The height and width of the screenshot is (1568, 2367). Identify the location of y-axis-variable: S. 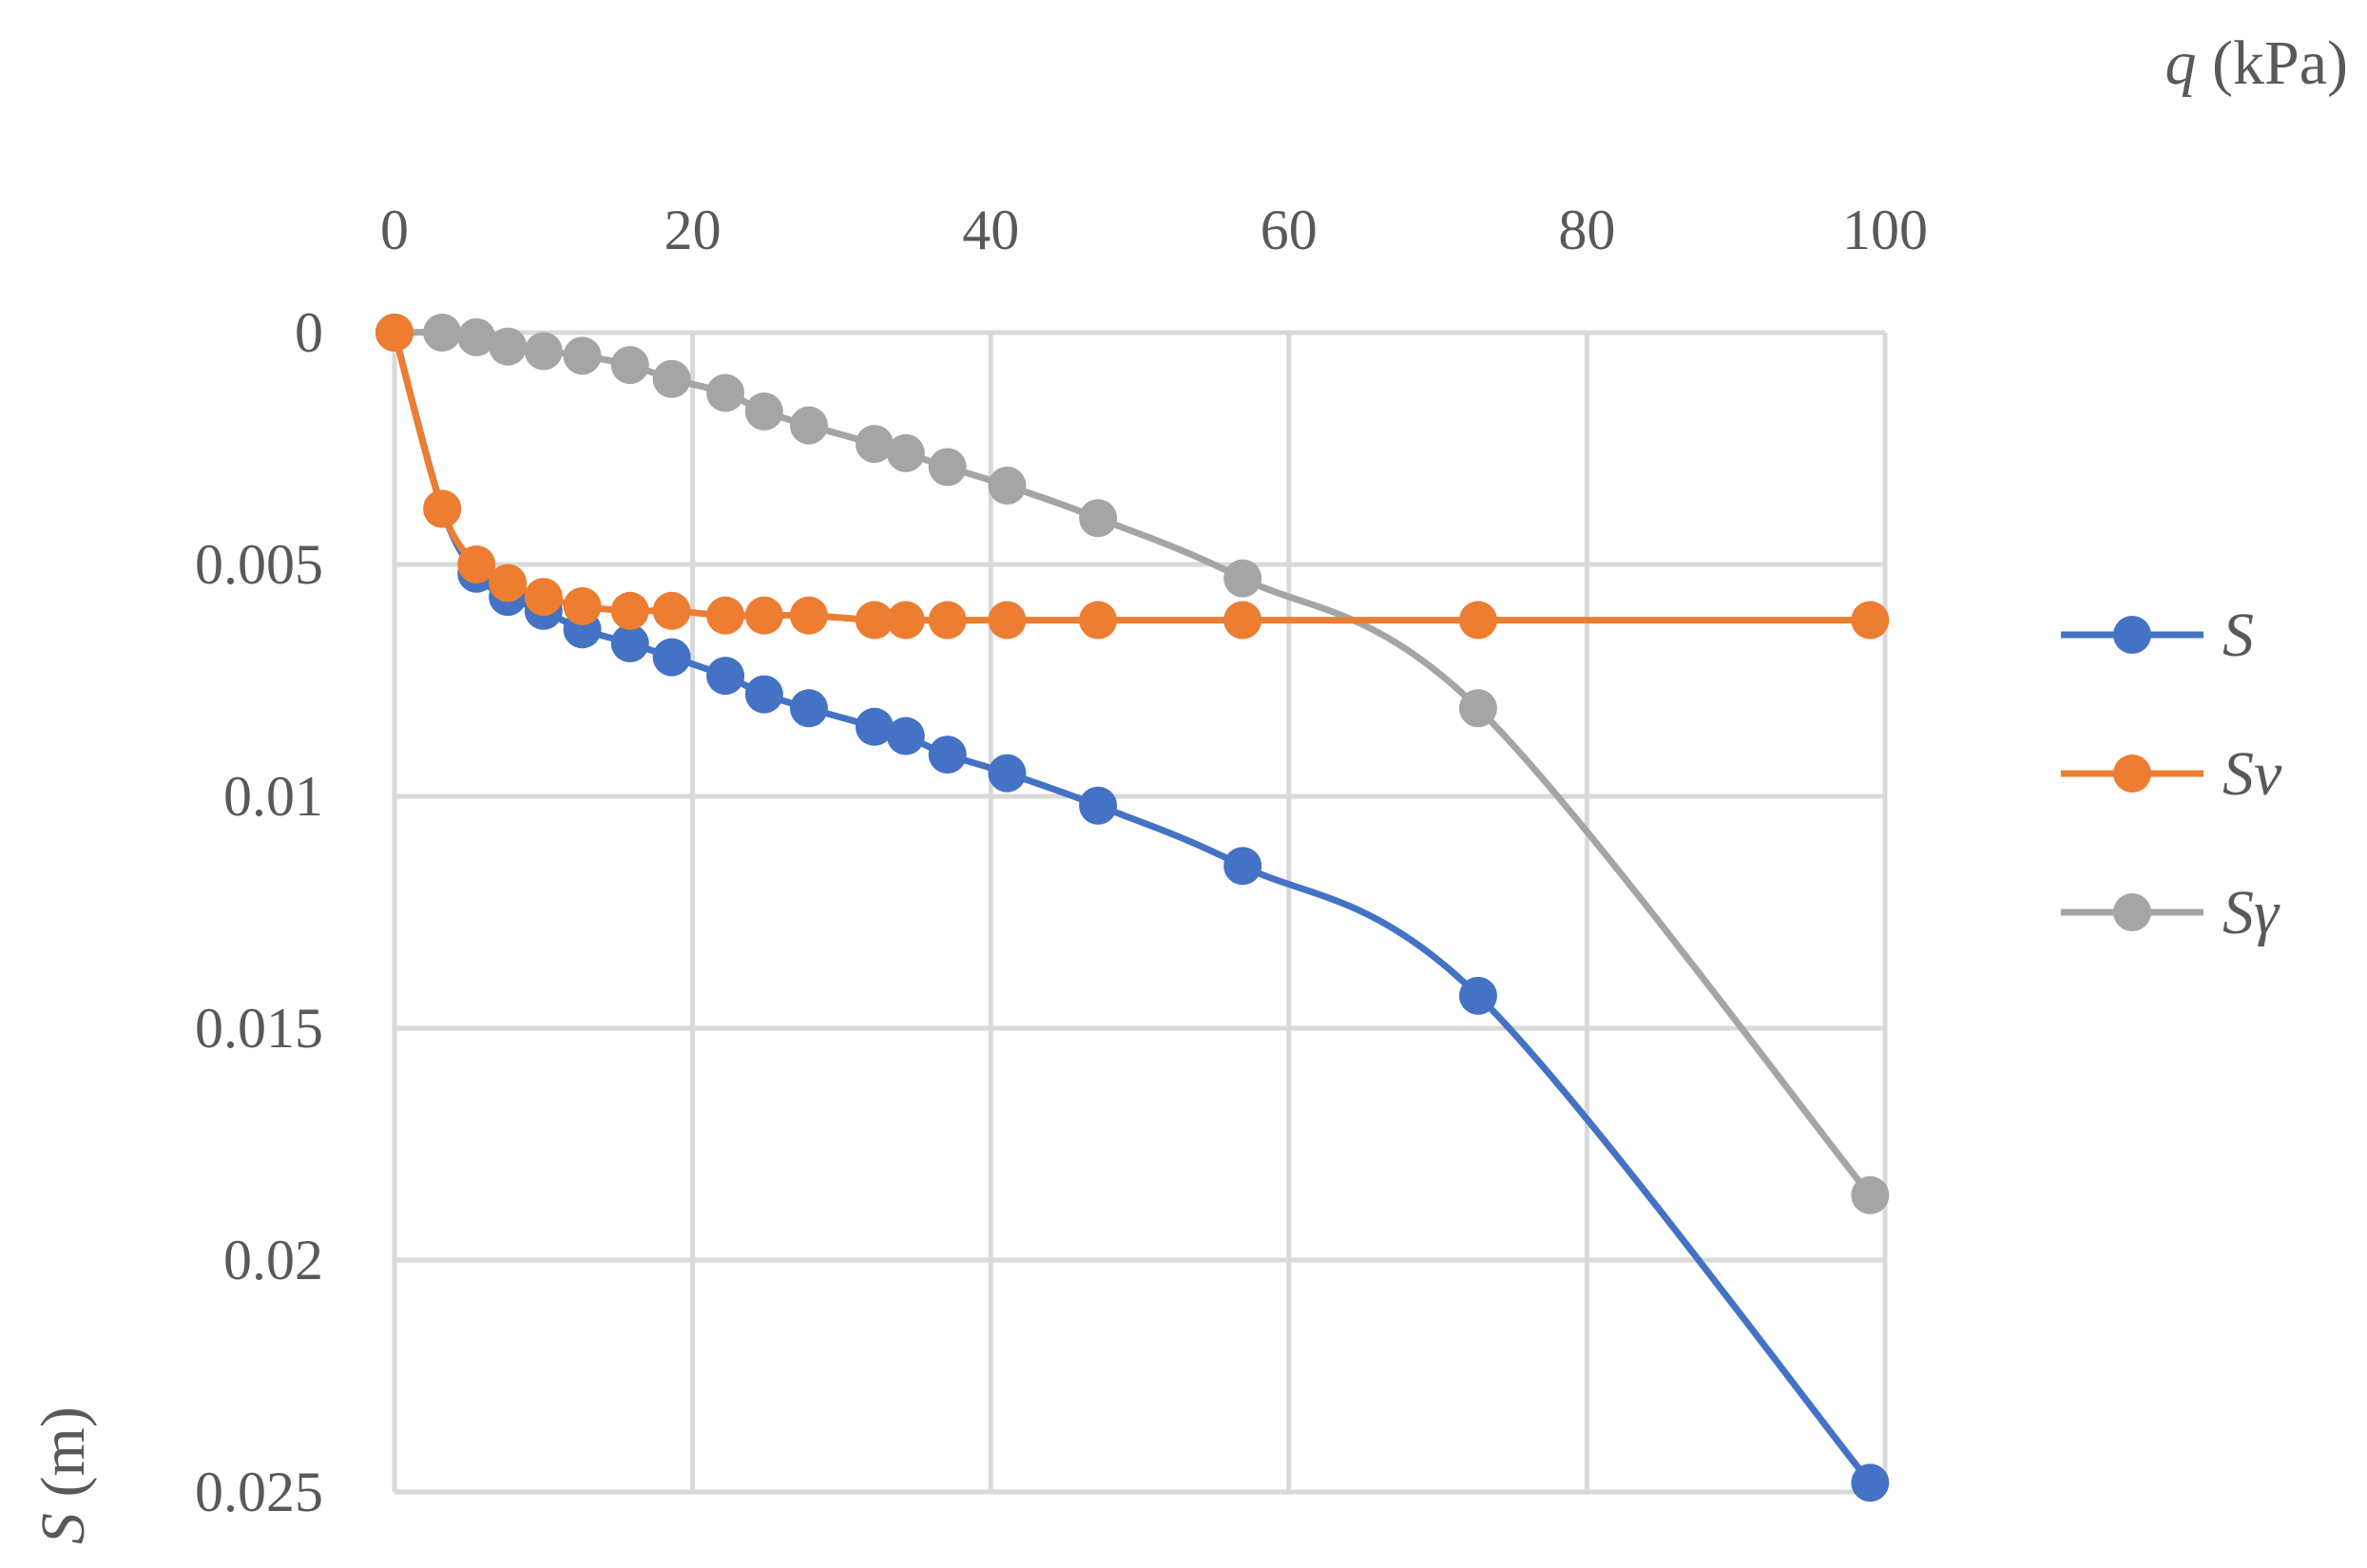
(63, 1528).